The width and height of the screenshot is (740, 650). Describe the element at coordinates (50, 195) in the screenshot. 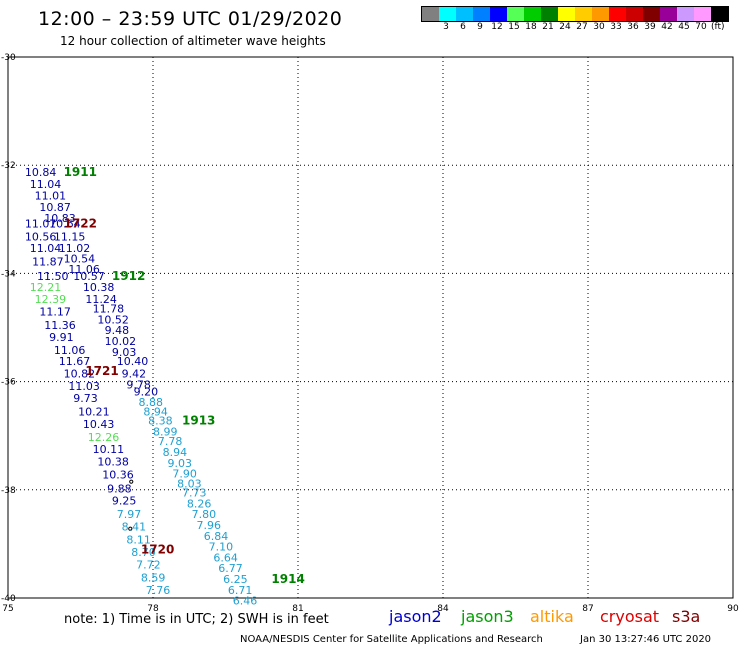

I see `wave-height-reading: 11.01` at that location.